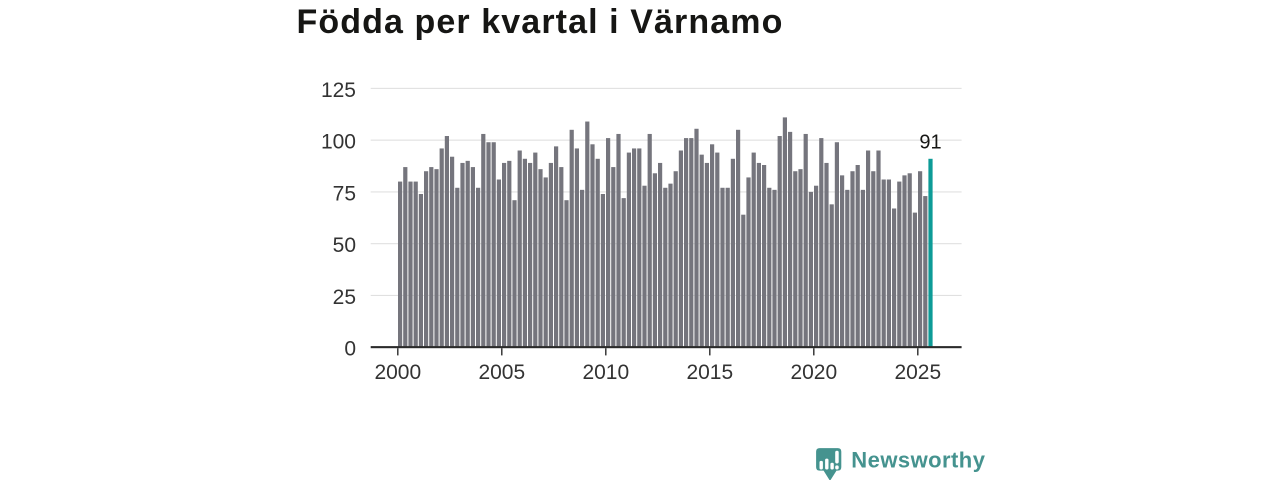  Describe the element at coordinates (338, 90) in the screenshot. I see `svg-text: 125` at that location.